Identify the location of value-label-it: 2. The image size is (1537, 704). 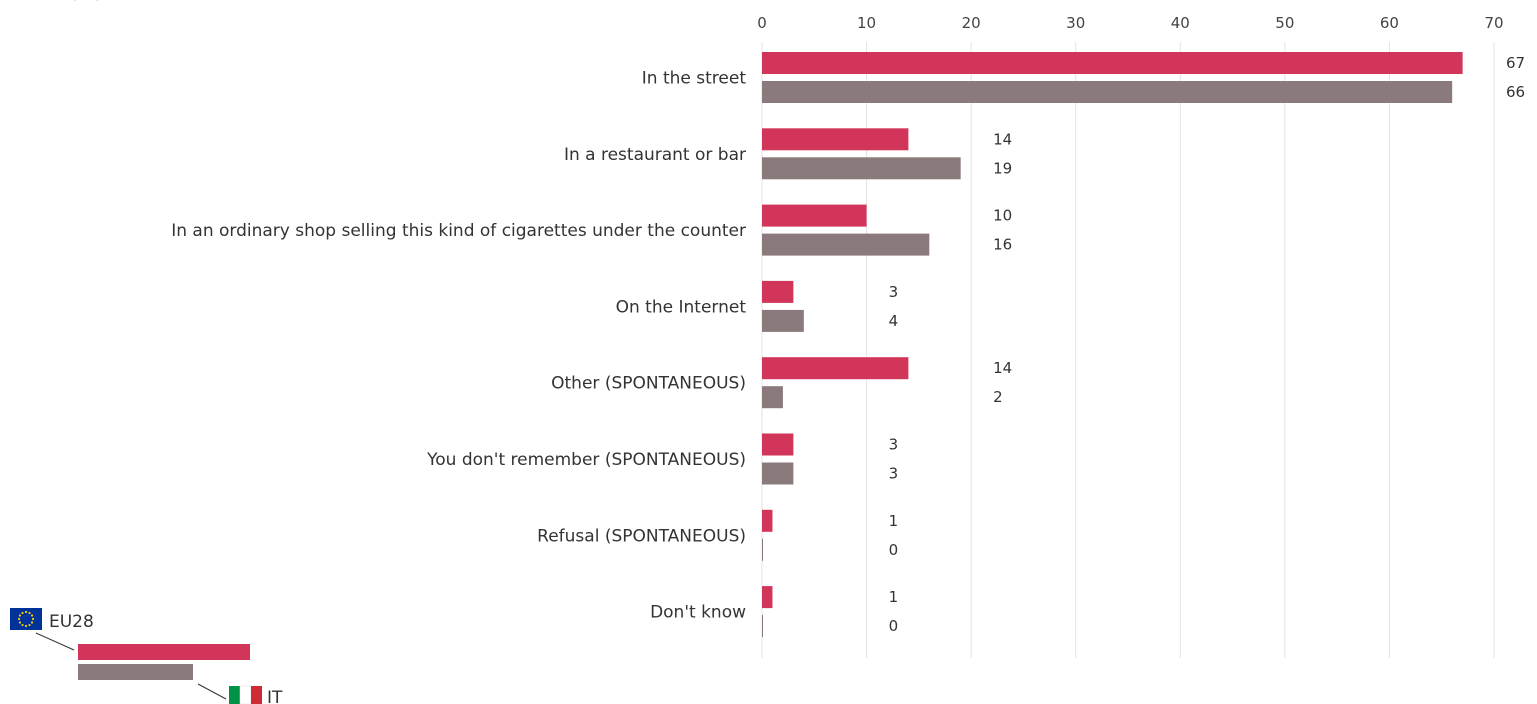
(998, 397).